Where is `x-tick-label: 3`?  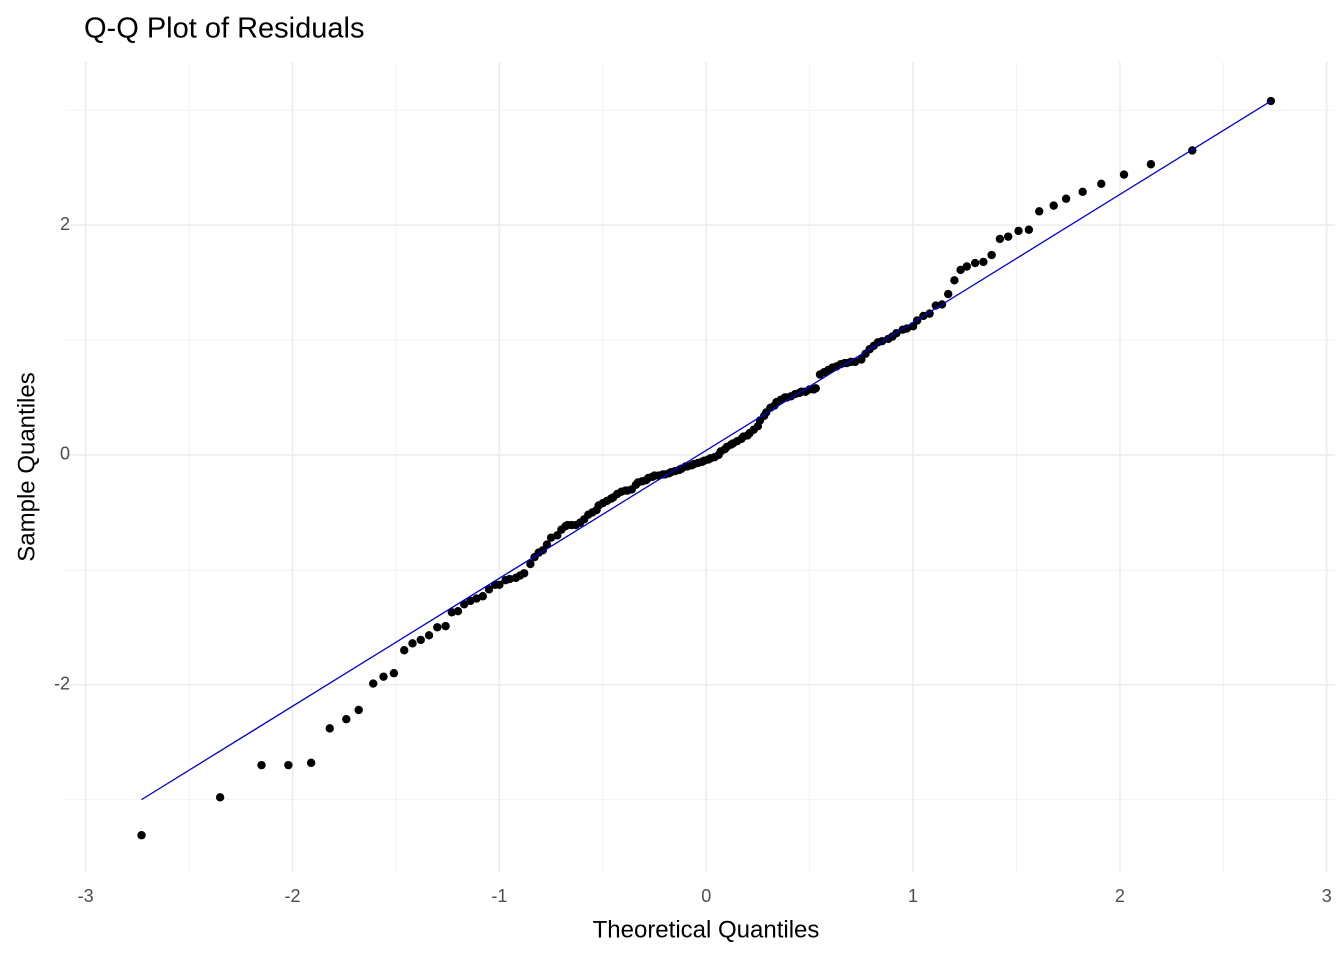 x-tick-label: 3 is located at coordinates (1327, 896).